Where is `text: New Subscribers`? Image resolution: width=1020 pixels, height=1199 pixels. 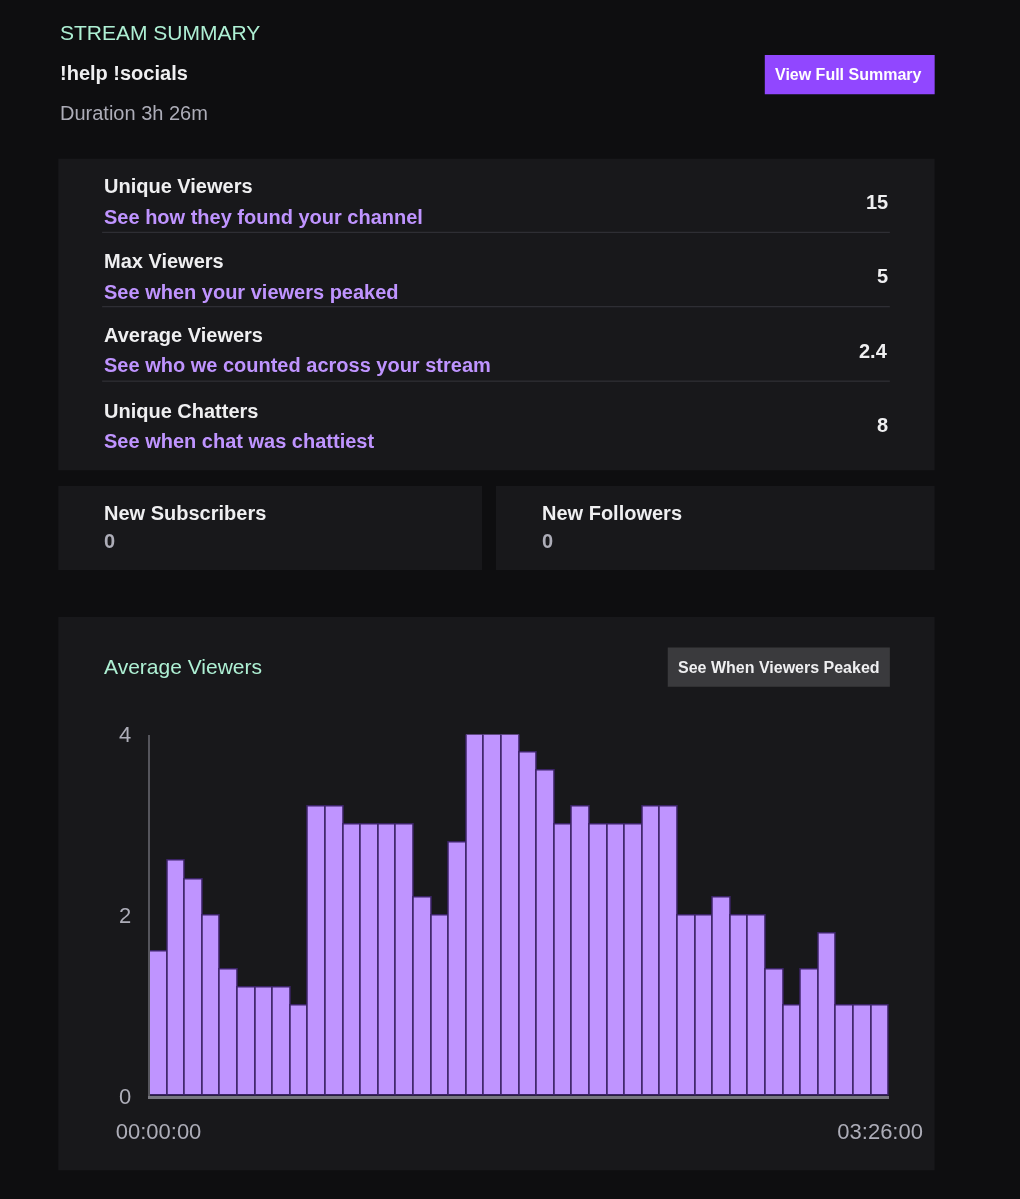
text: New Subscribers is located at coordinates (185, 513).